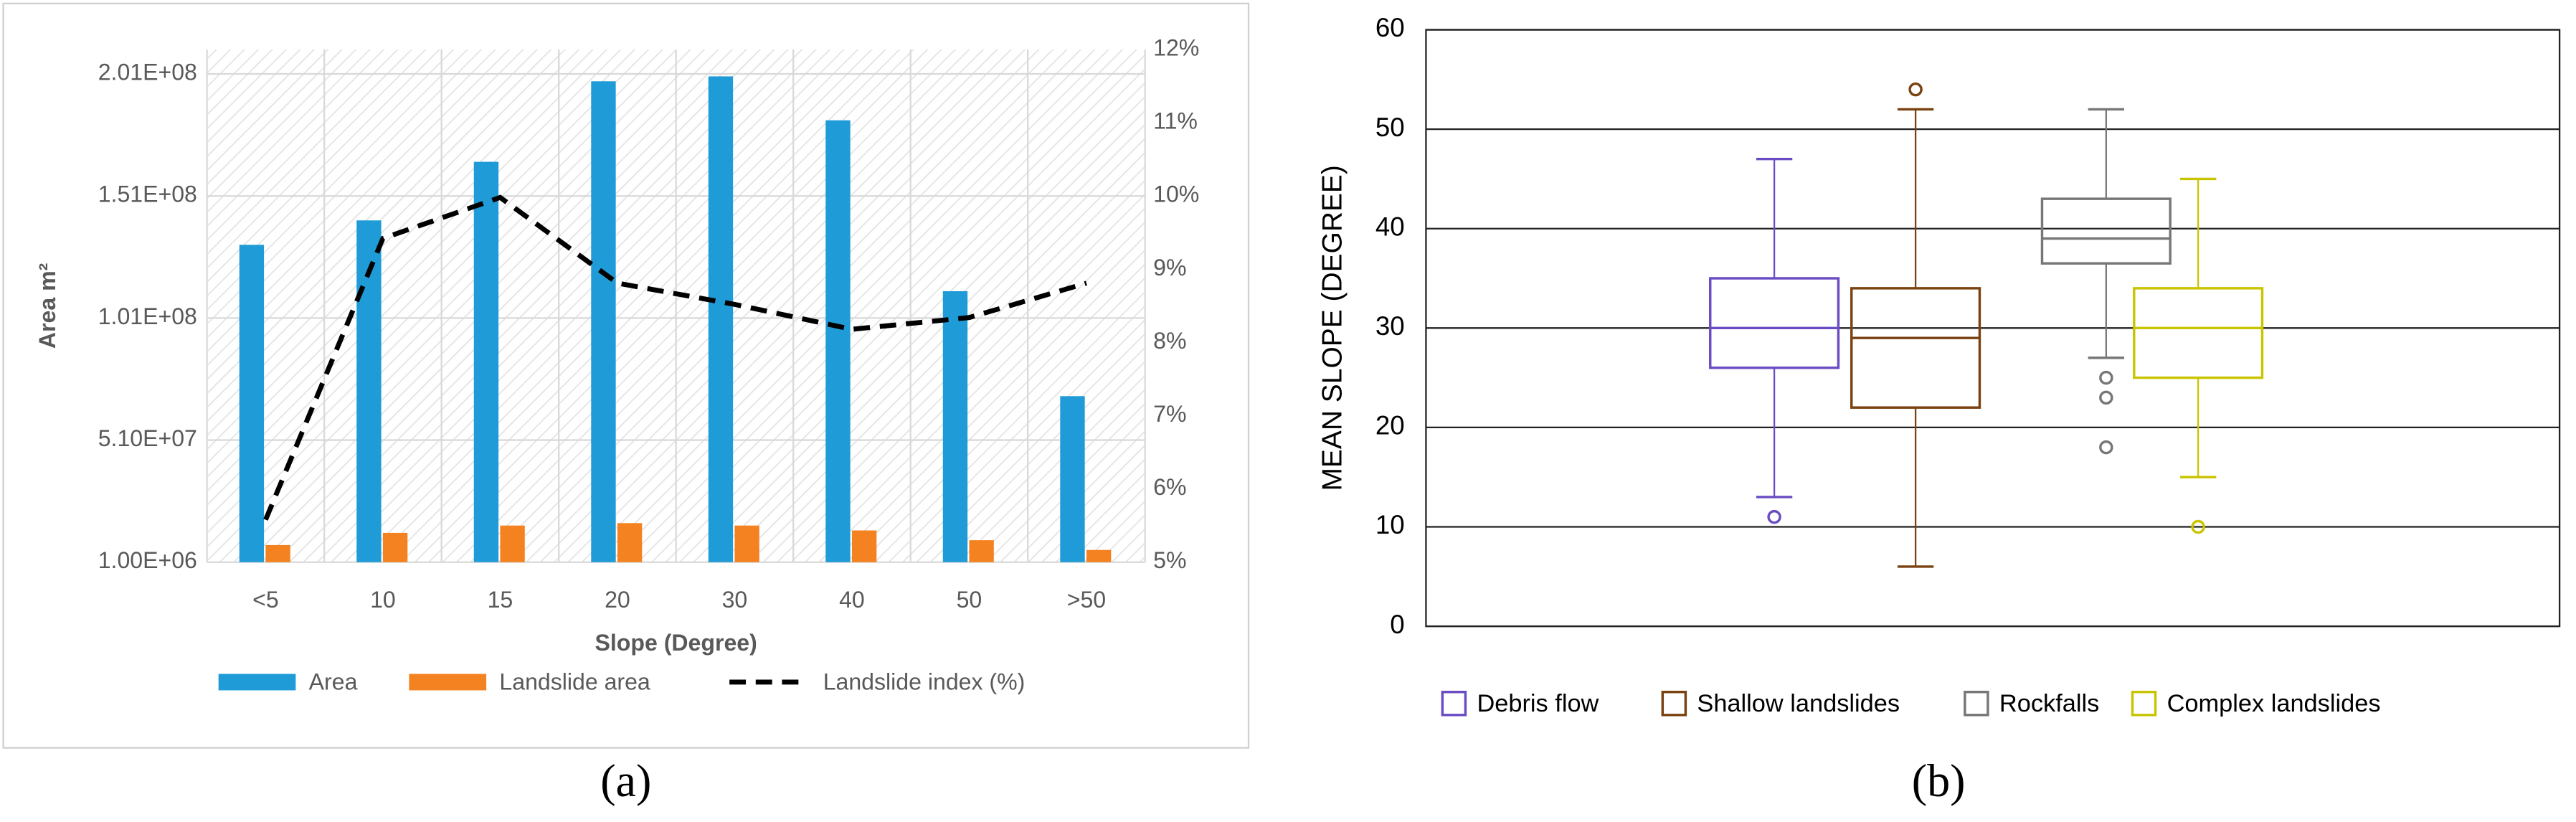  Describe the element at coordinates (1390, 524) in the screenshot. I see `y-tick-label: 10` at that location.